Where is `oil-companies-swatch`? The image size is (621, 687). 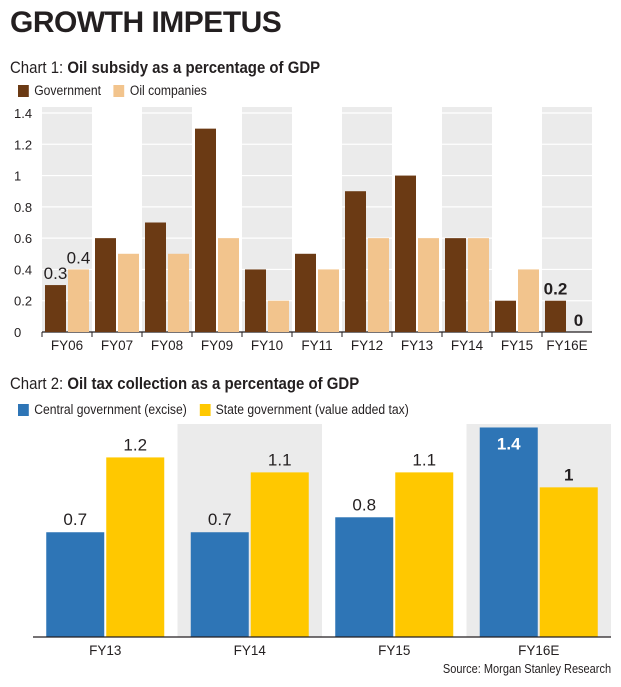
oil-companies-swatch is located at coordinates (119, 90).